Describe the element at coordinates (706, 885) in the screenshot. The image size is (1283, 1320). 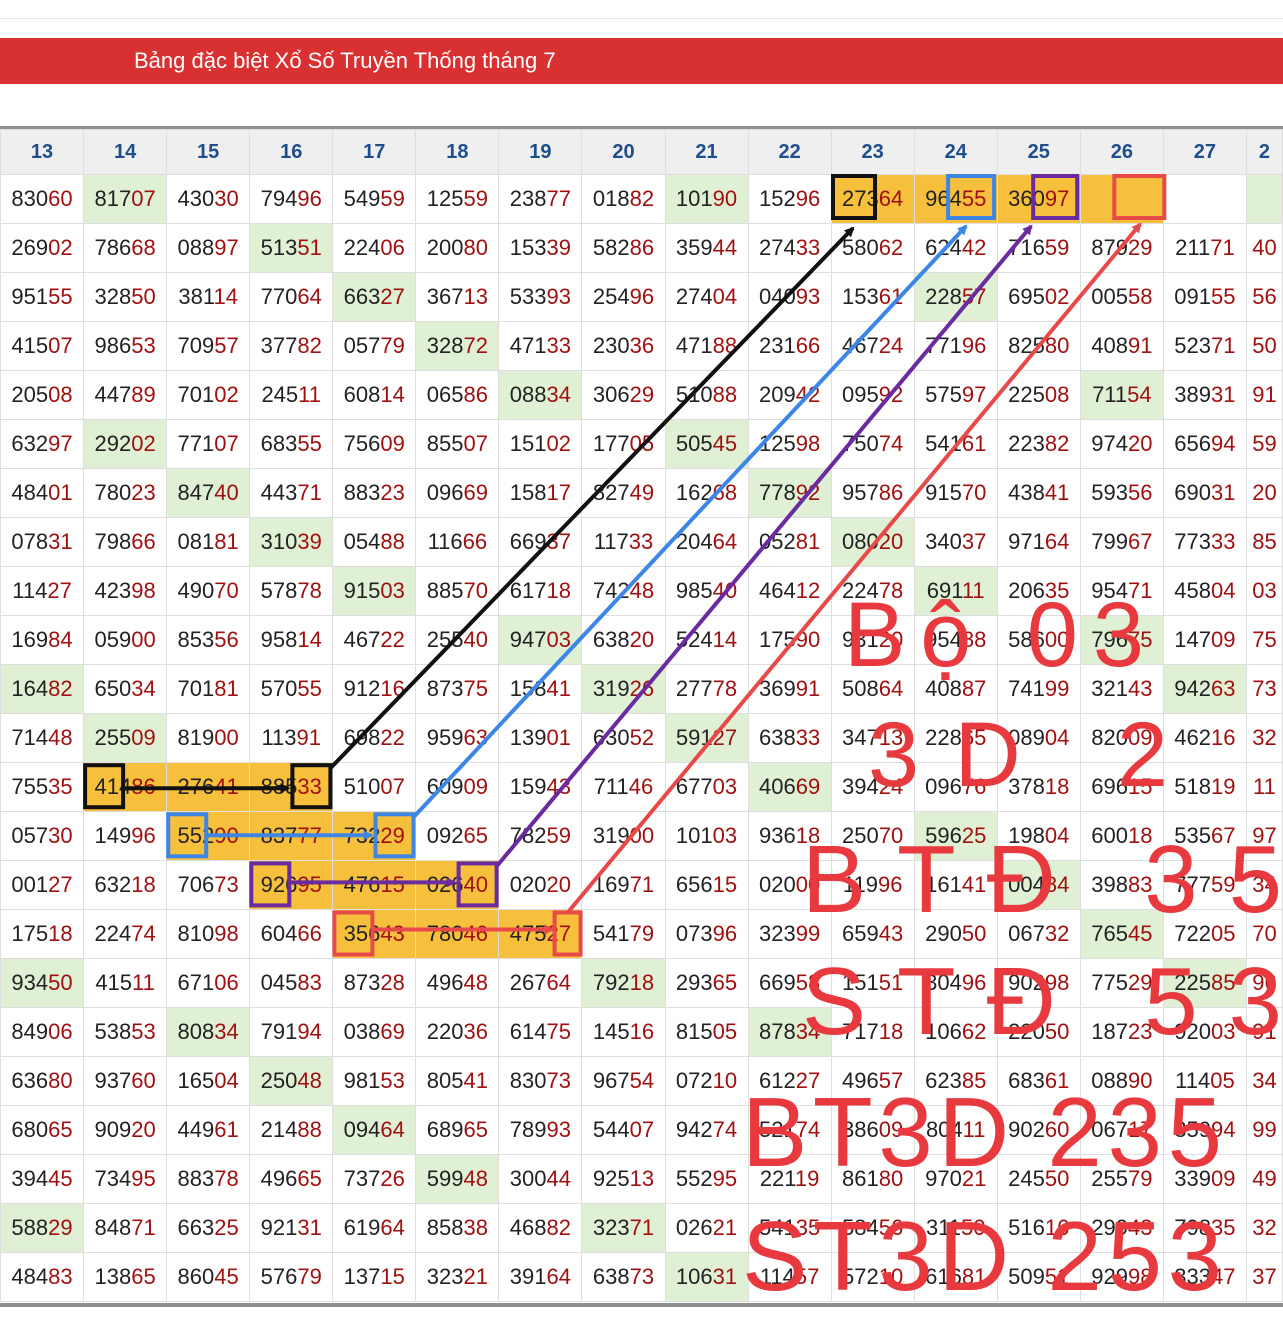
I see `result-cell: 65615` at that location.